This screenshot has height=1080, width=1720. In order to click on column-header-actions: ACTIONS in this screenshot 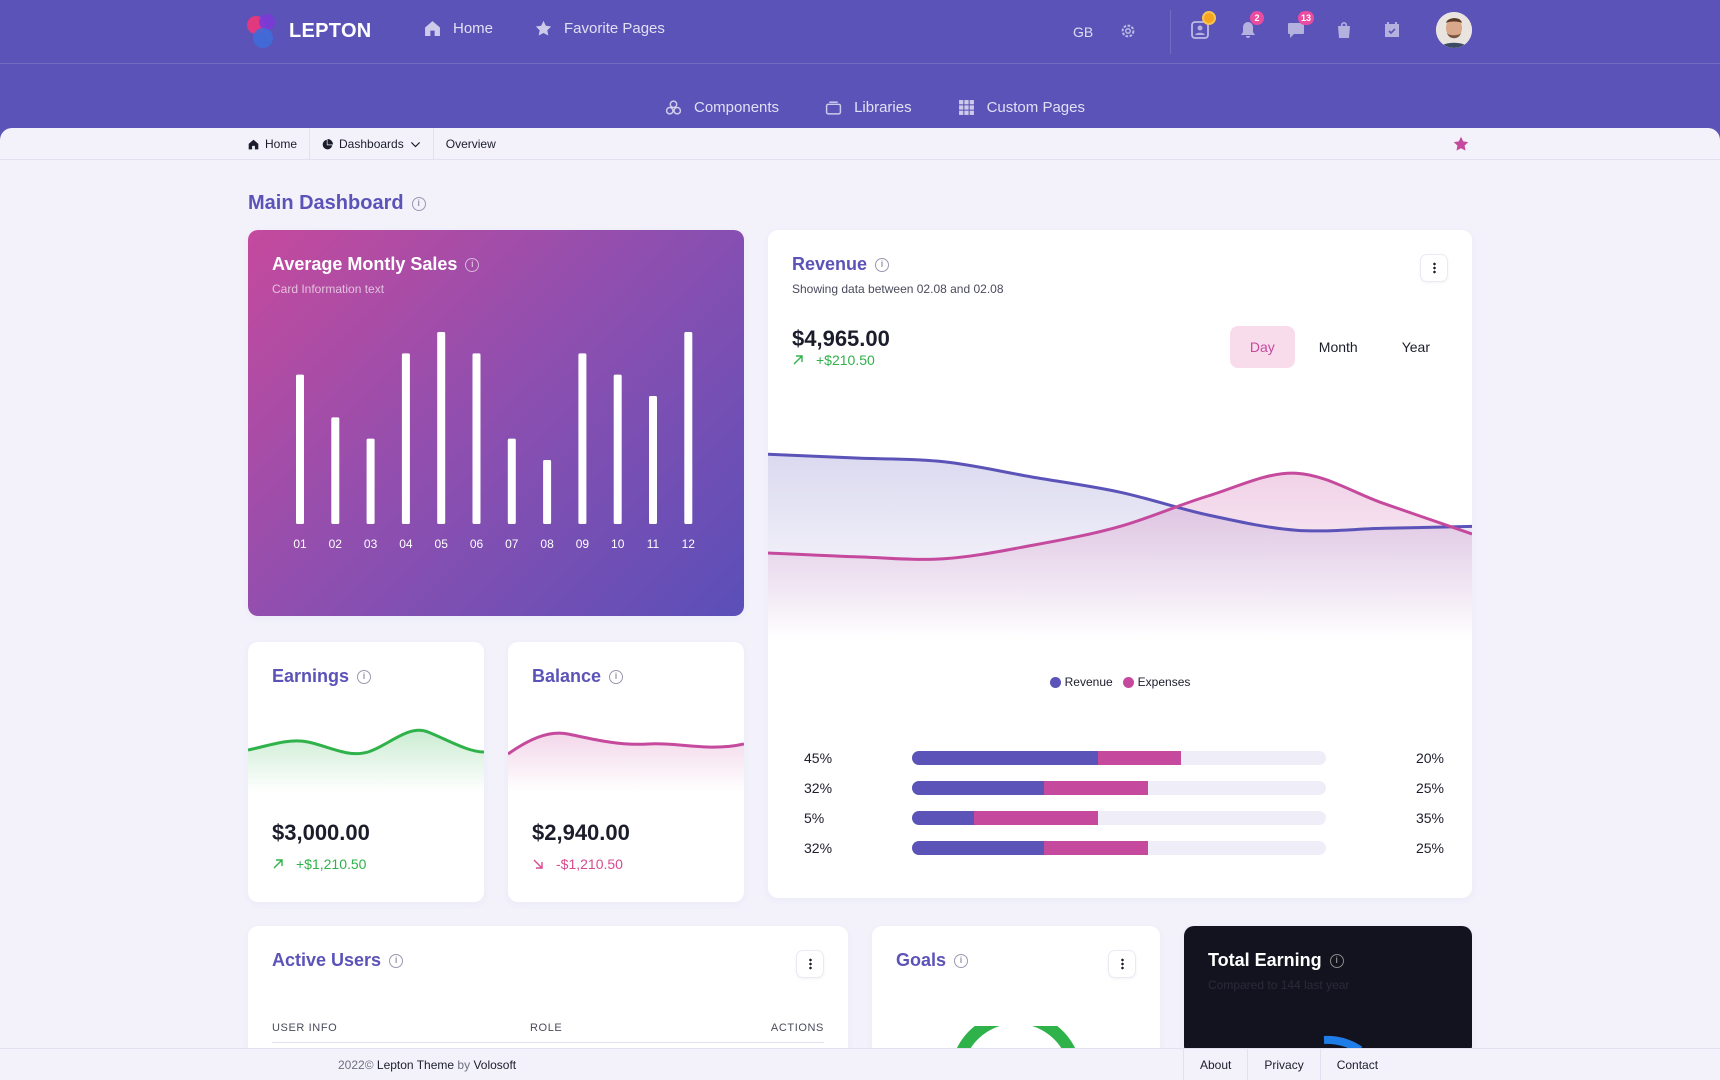, I will do `click(797, 1028)`.